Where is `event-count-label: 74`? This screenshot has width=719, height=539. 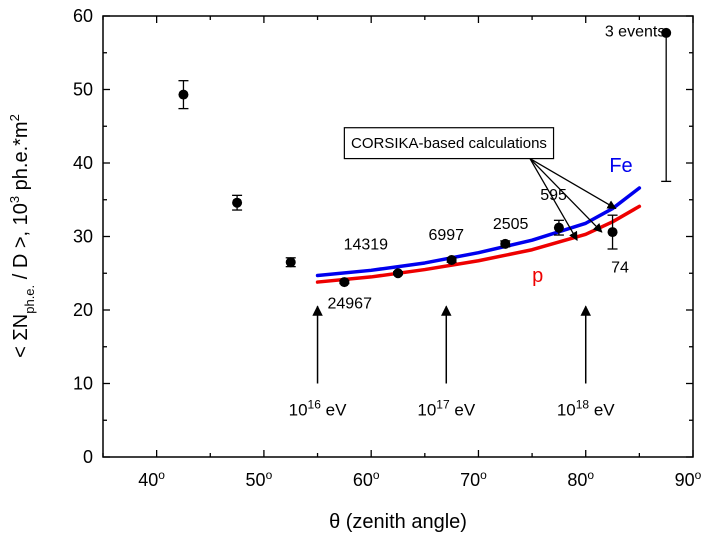
event-count-label: 74 is located at coordinates (620, 268).